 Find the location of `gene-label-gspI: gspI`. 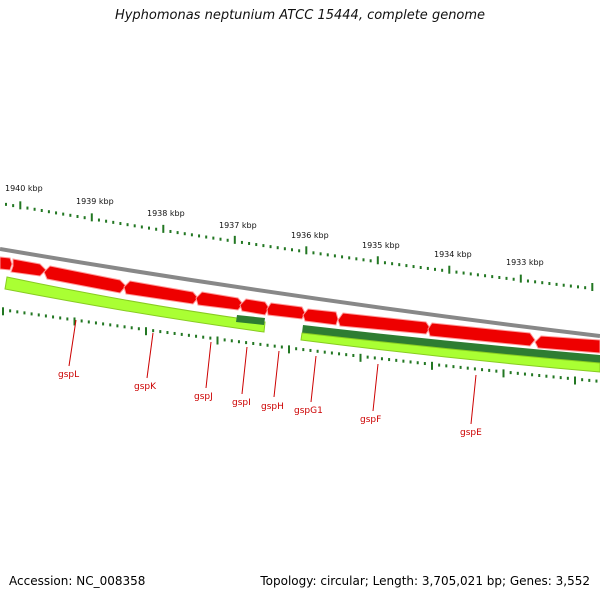

gene-label-gspI: gspI is located at coordinates (241, 403).